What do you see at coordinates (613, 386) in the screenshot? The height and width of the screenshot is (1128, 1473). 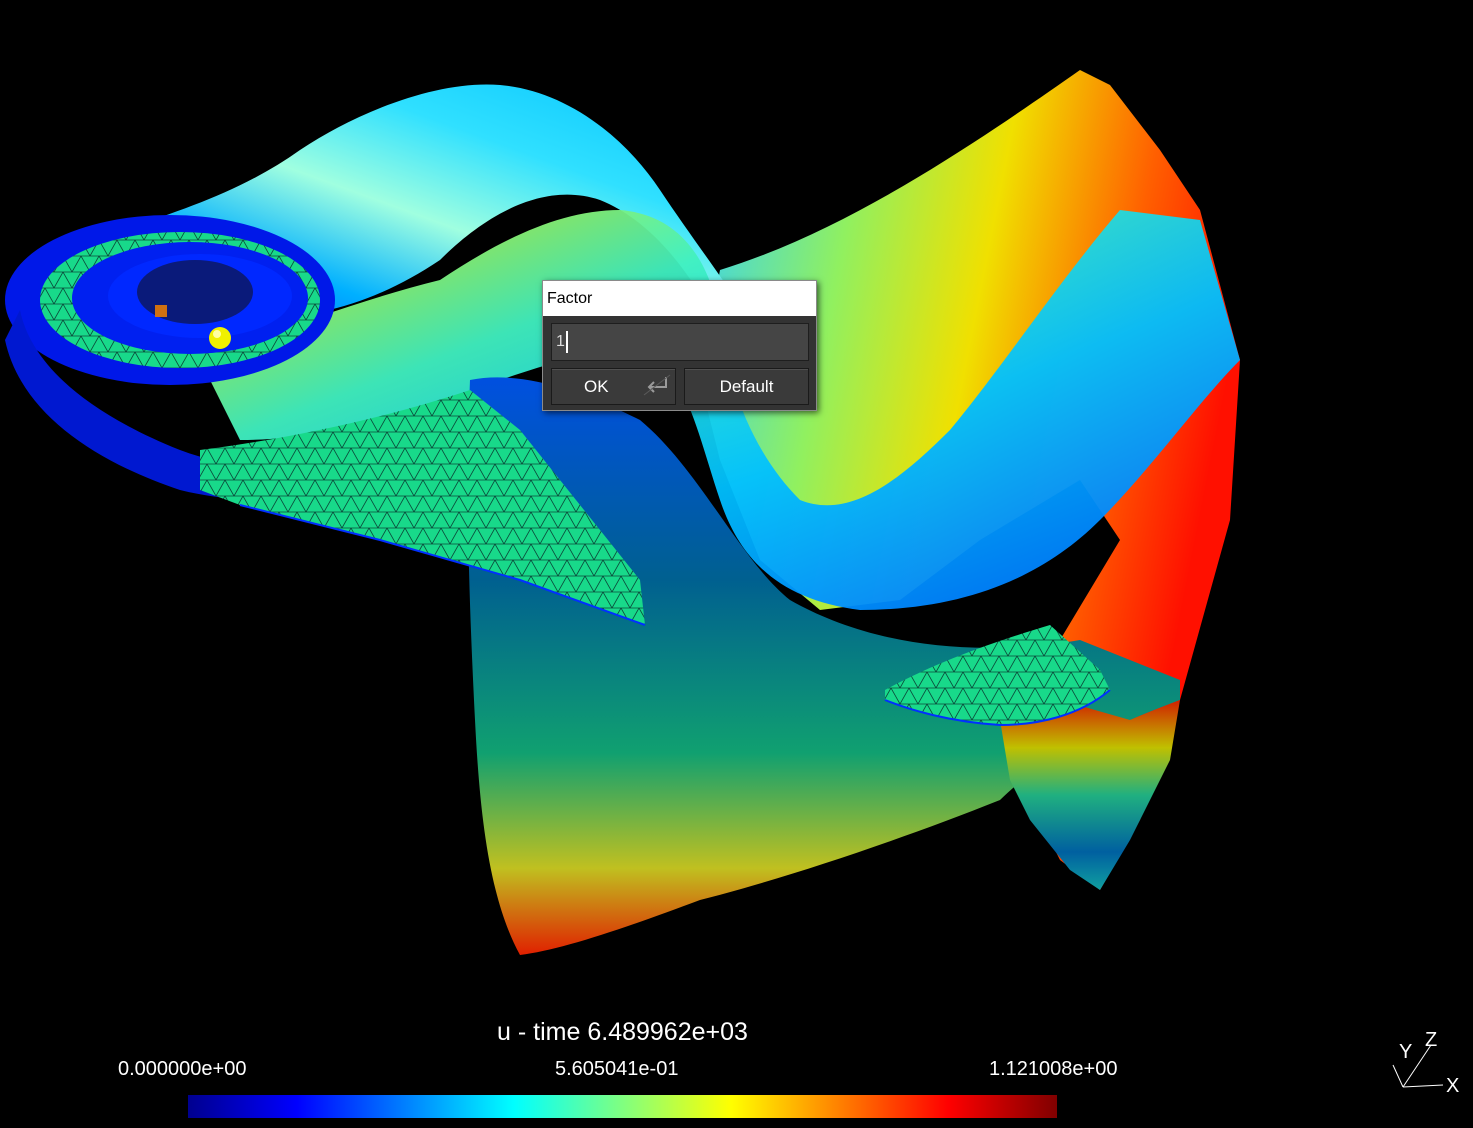 I see `ok-button: OK` at bounding box center [613, 386].